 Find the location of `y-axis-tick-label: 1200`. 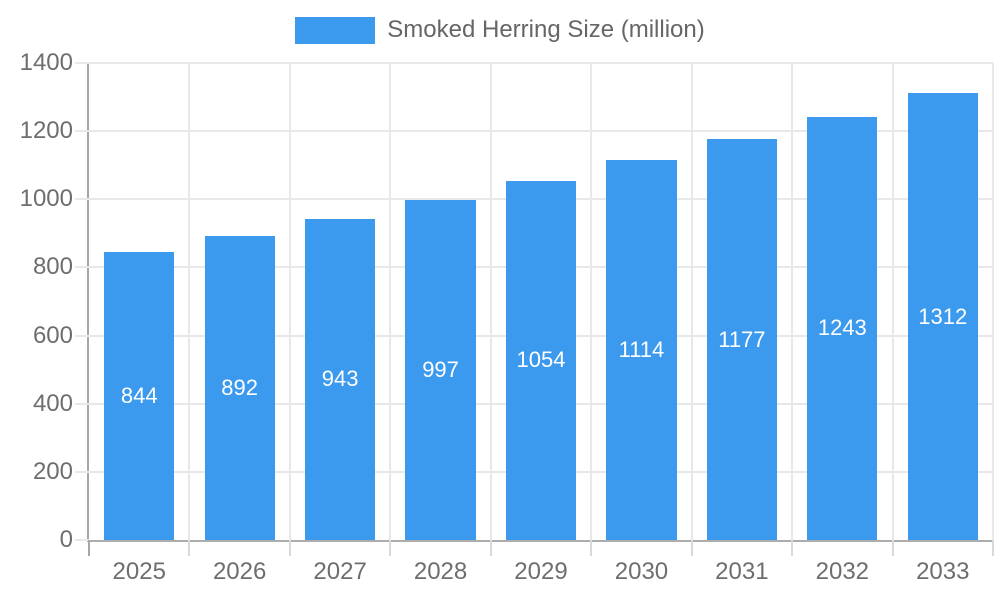

y-axis-tick-label: 1200 is located at coordinates (46, 131).